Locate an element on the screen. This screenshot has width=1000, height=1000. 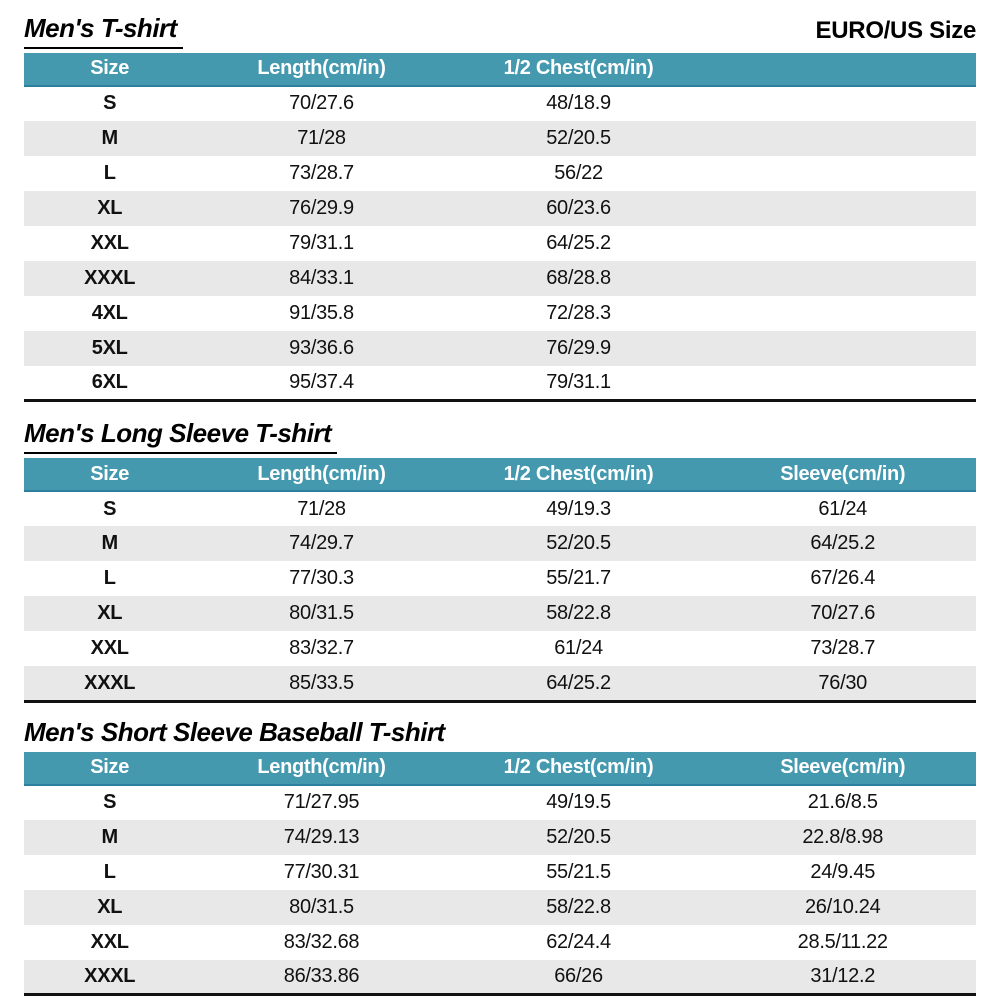
value-cell: 74/29.13 is located at coordinates (321, 837).